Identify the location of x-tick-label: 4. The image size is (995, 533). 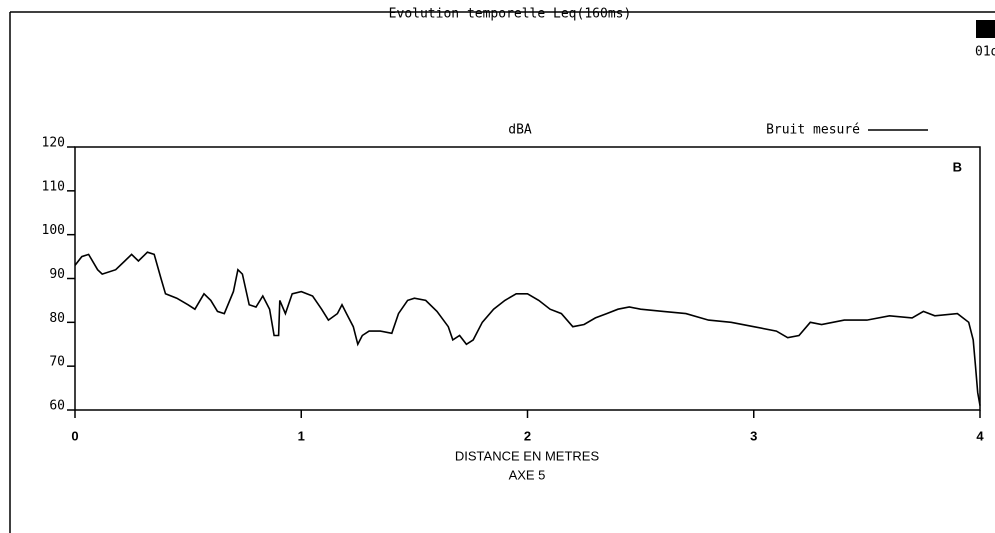
(980, 435).